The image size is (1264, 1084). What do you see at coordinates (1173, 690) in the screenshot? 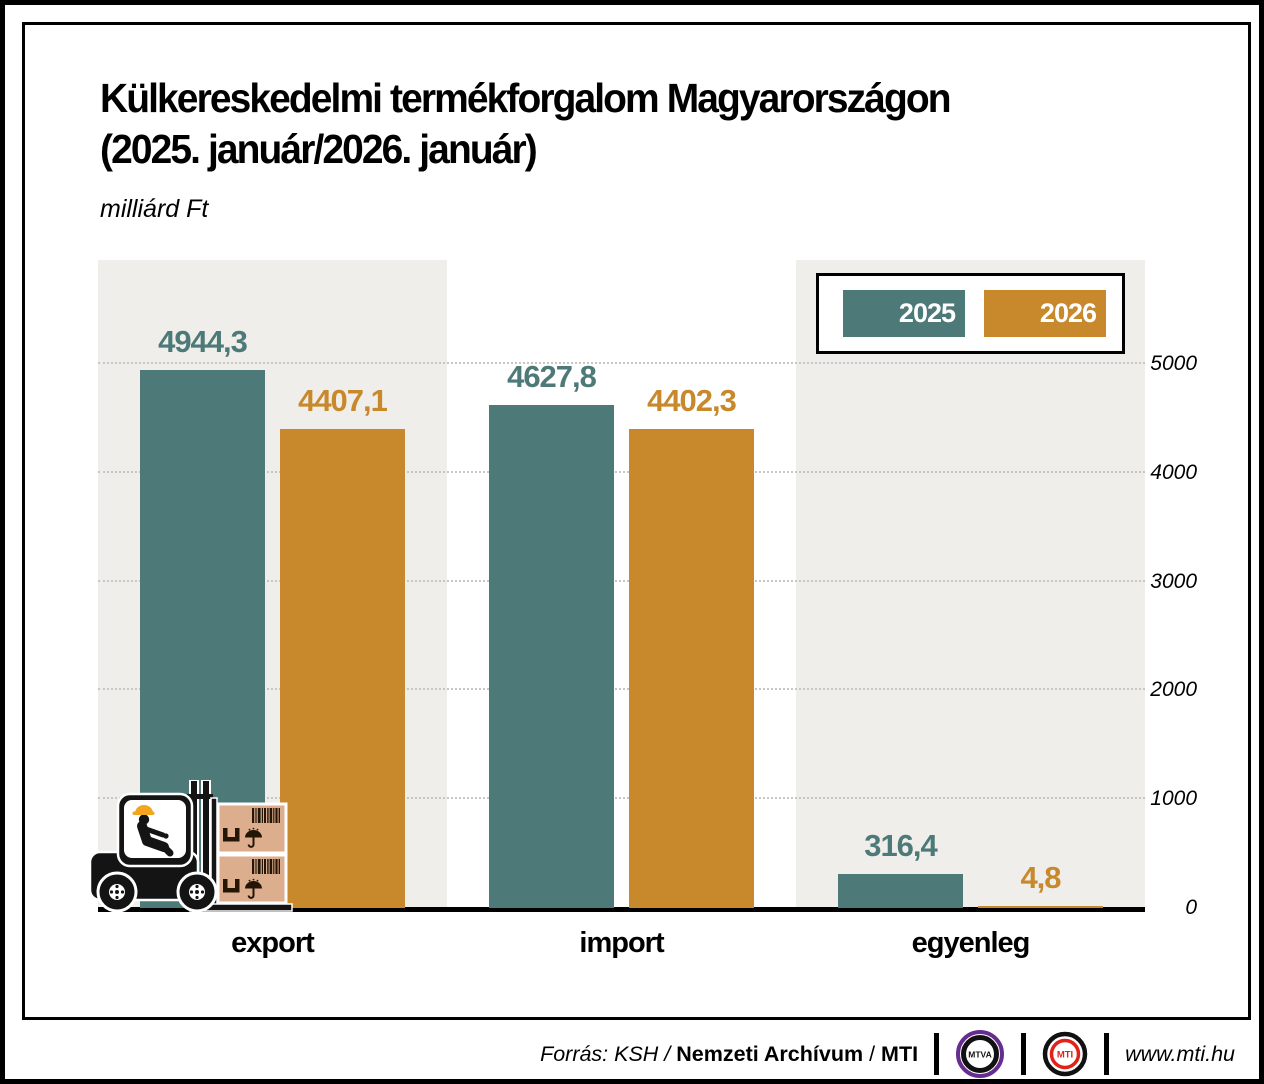
I see `ytick-2000: 2000` at bounding box center [1173, 690].